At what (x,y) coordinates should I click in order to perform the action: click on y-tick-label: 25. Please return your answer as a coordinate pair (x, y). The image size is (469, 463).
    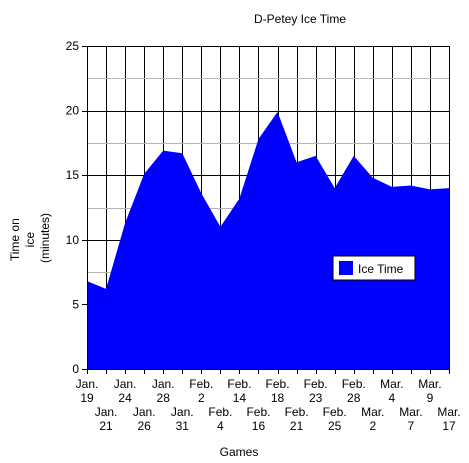
    Looking at the image, I should click on (73, 46).